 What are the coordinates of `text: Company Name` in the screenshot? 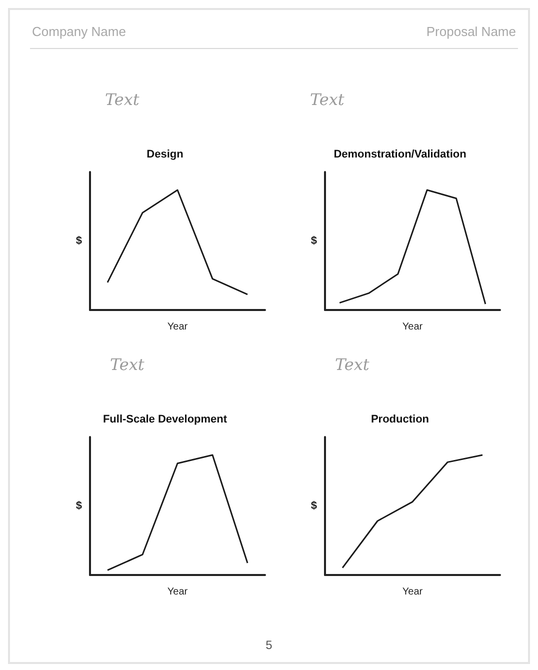 It's located at (79, 31).